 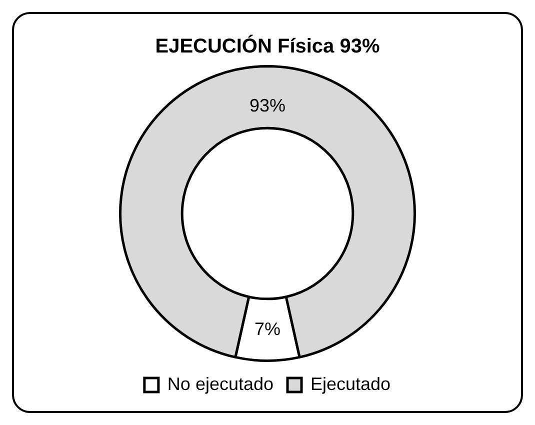 I want to click on data-label: 7%, so click(x=267, y=328).